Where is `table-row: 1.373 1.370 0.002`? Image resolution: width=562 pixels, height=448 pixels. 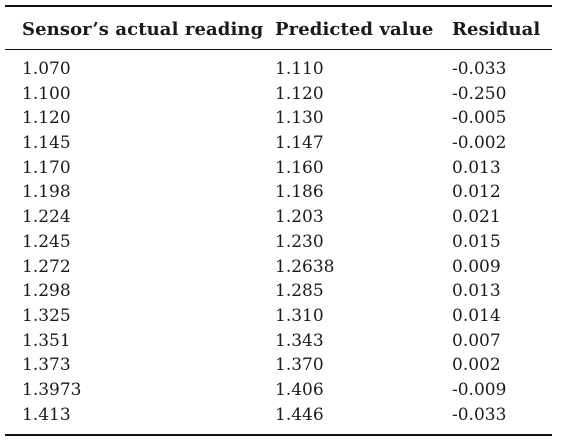 table-row: 1.373 1.370 0.002 is located at coordinates (278, 365).